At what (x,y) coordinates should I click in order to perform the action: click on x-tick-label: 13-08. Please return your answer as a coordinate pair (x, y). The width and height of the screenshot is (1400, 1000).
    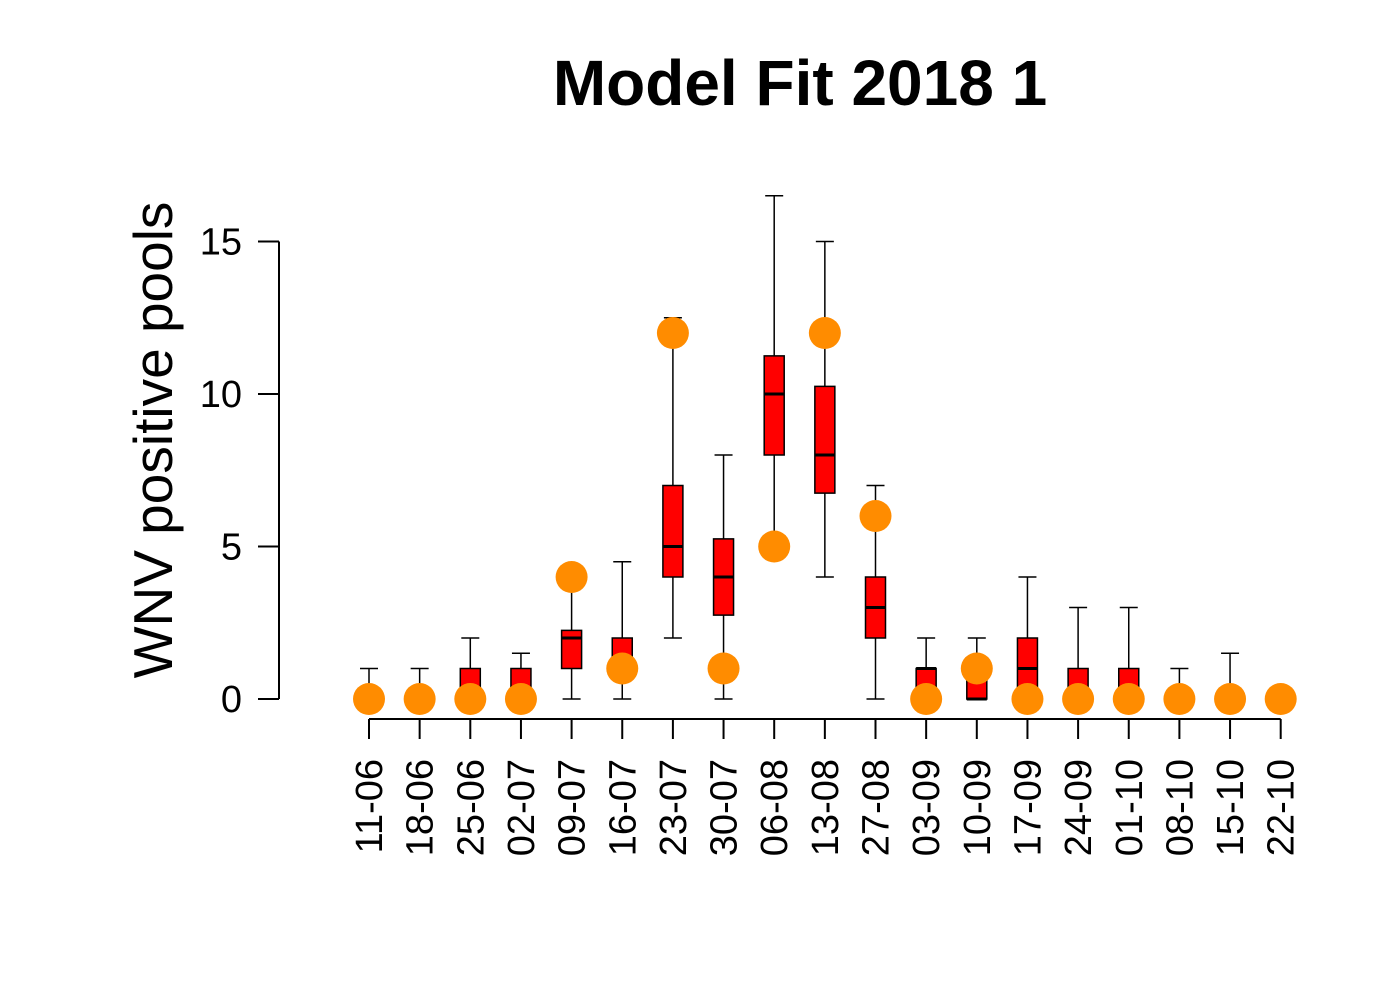
    Looking at the image, I should click on (826, 807).